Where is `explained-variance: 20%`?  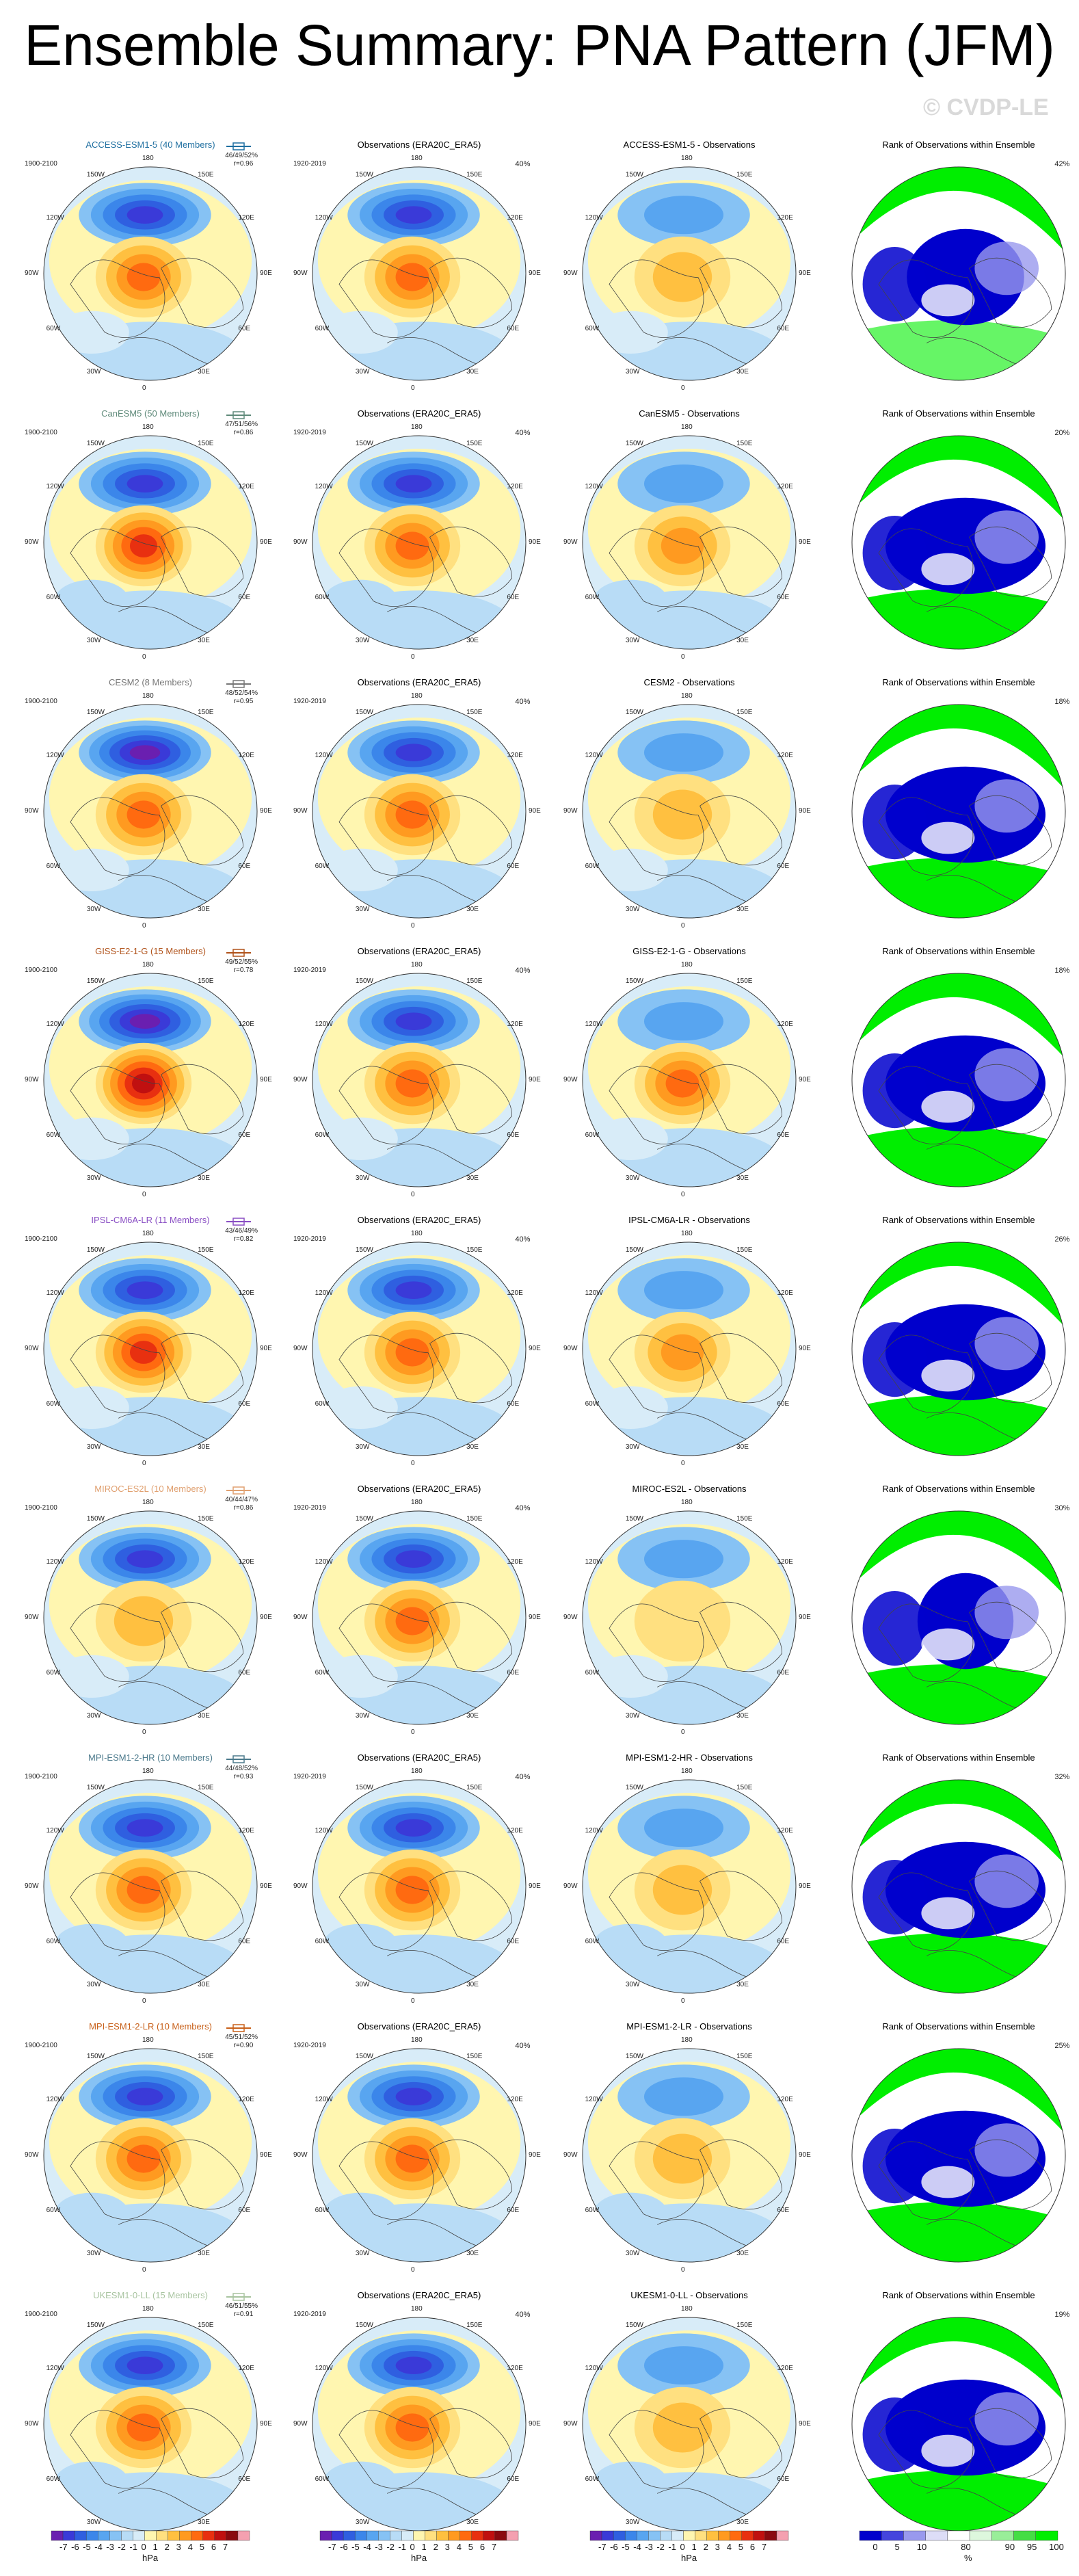
explained-variance: 20% is located at coordinates (1062, 433).